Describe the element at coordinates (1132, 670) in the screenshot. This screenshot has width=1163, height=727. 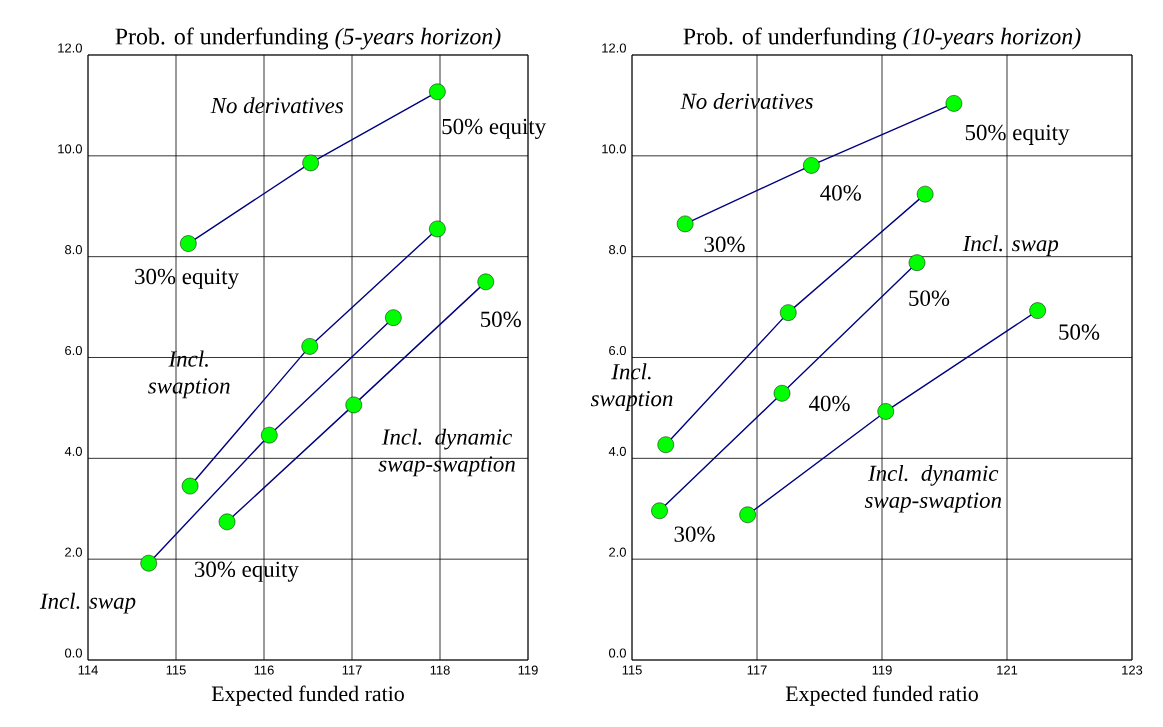
I see `x-tick-label: 123` at that location.